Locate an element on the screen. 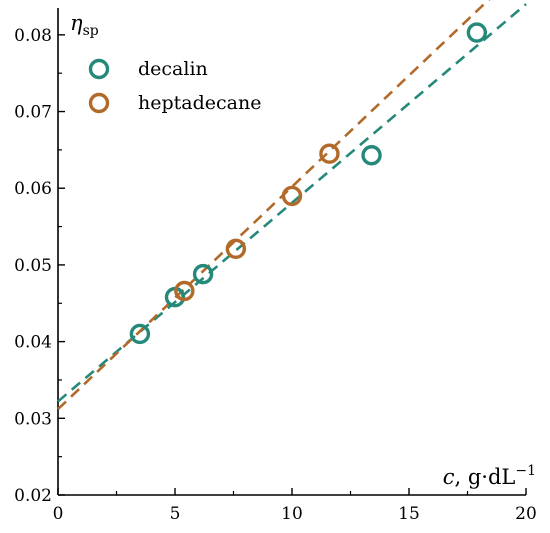 This screenshot has width=550, height=533. legend: decalin heptadecane is located at coordinates (174, 86).